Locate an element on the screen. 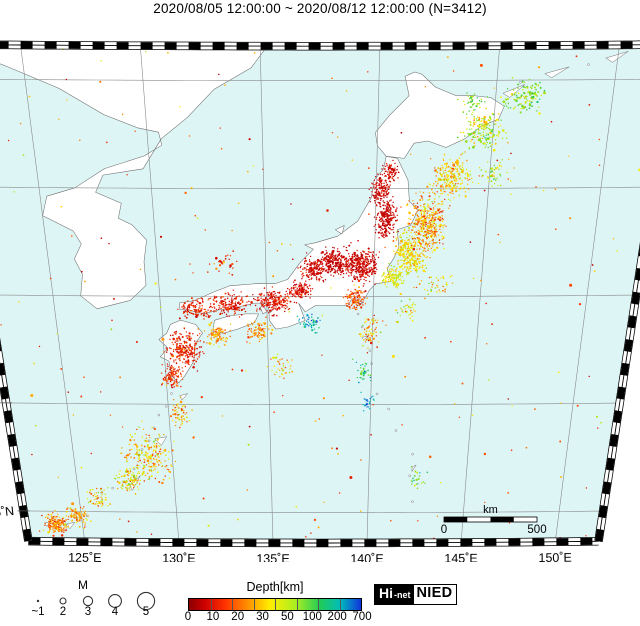 The height and width of the screenshot is (626, 640). lon-label: 140˚E is located at coordinates (366, 557).